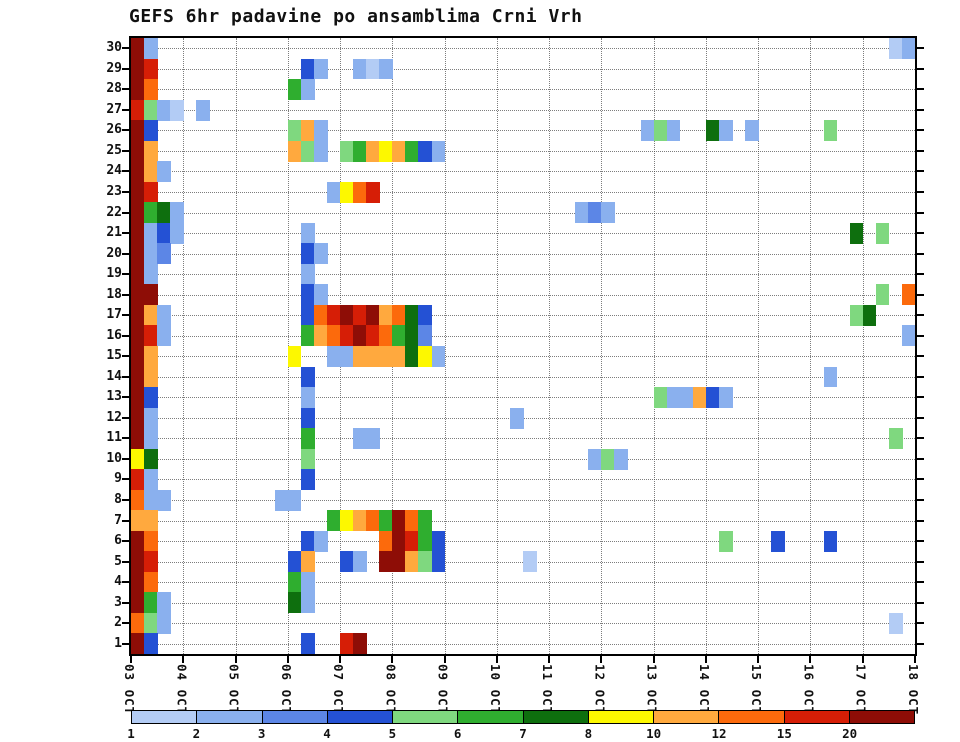  What do you see at coordinates (118, 541) in the screenshot?
I see `y-tick-label: 6` at bounding box center [118, 541].